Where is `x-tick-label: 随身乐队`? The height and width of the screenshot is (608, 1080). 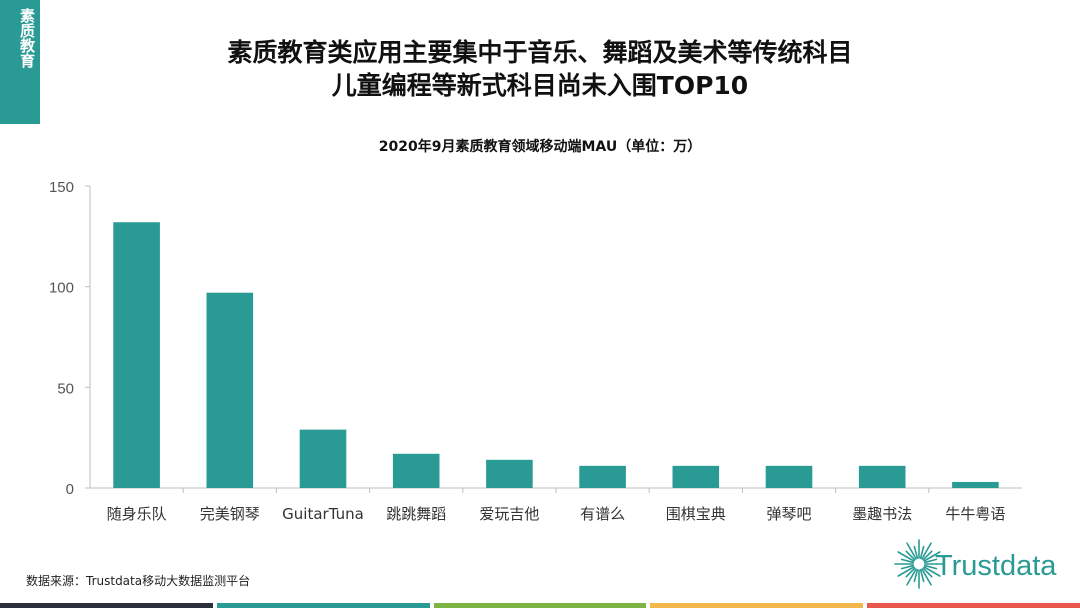 x-tick-label: 随身乐队 is located at coordinates (137, 514).